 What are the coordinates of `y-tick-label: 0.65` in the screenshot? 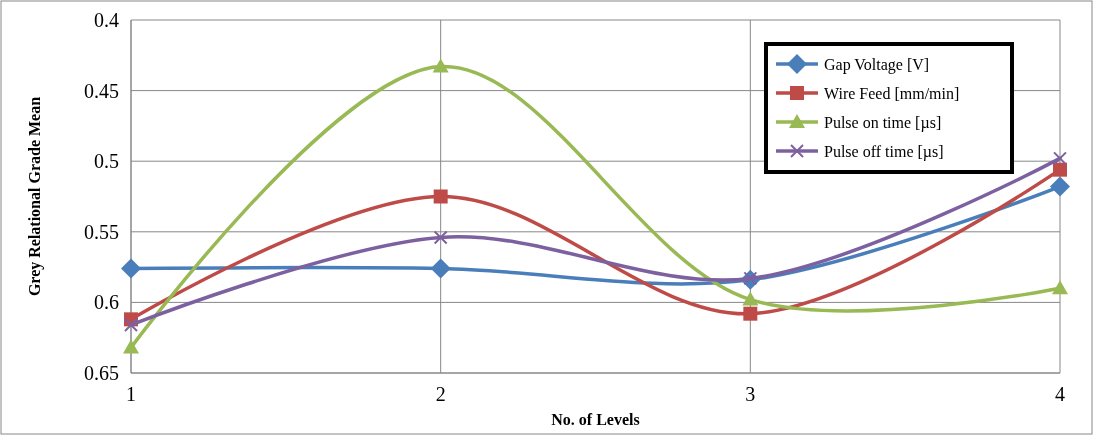 It's located at (101, 373).